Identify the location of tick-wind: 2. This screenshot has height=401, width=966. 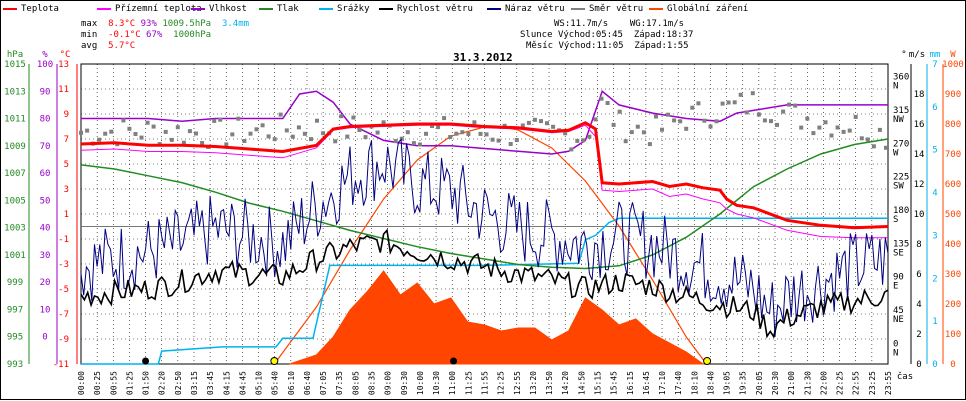
(918, 335).